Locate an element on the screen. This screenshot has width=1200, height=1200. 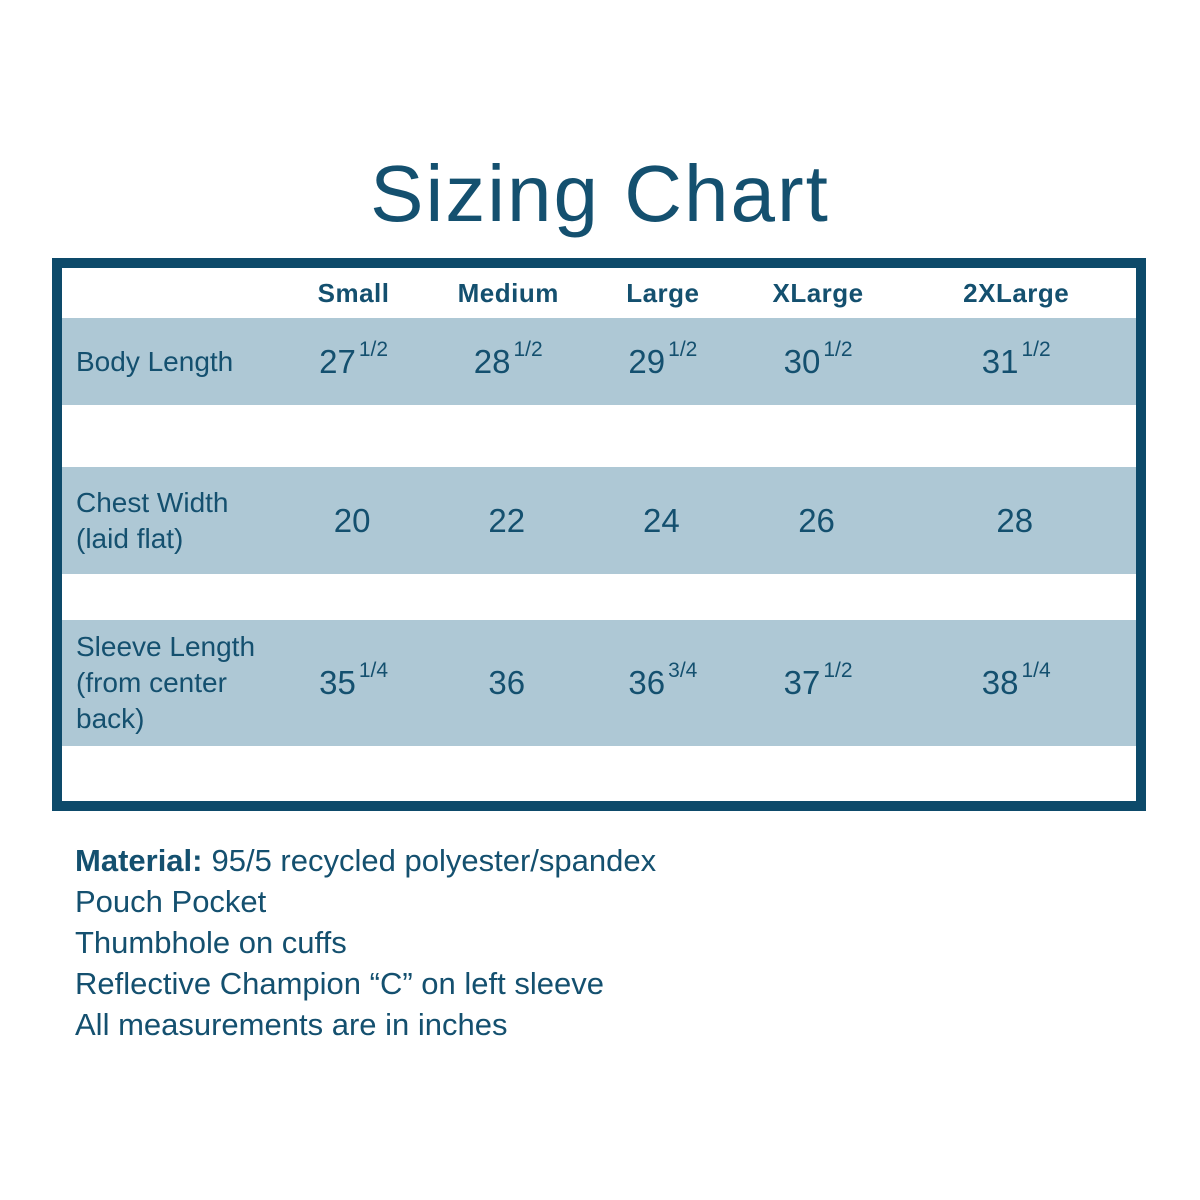
value-whole: 38 is located at coordinates (1000, 682).